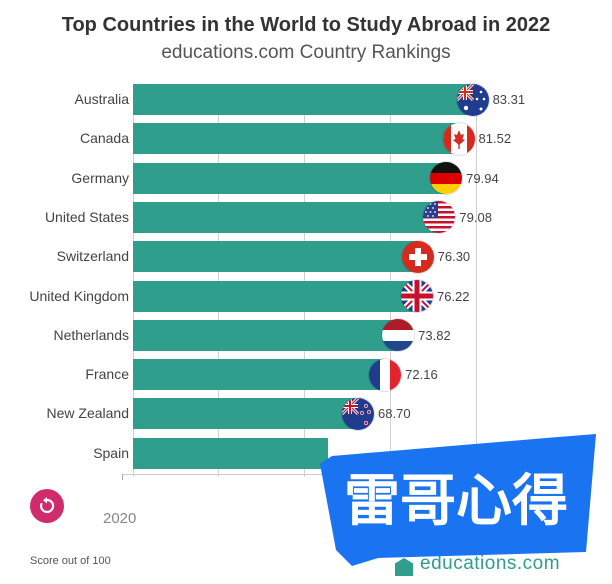 Image resolution: width=612 pixels, height=584 pixels. Describe the element at coordinates (86, 216) in the screenshot. I see `category-label: United States` at that location.